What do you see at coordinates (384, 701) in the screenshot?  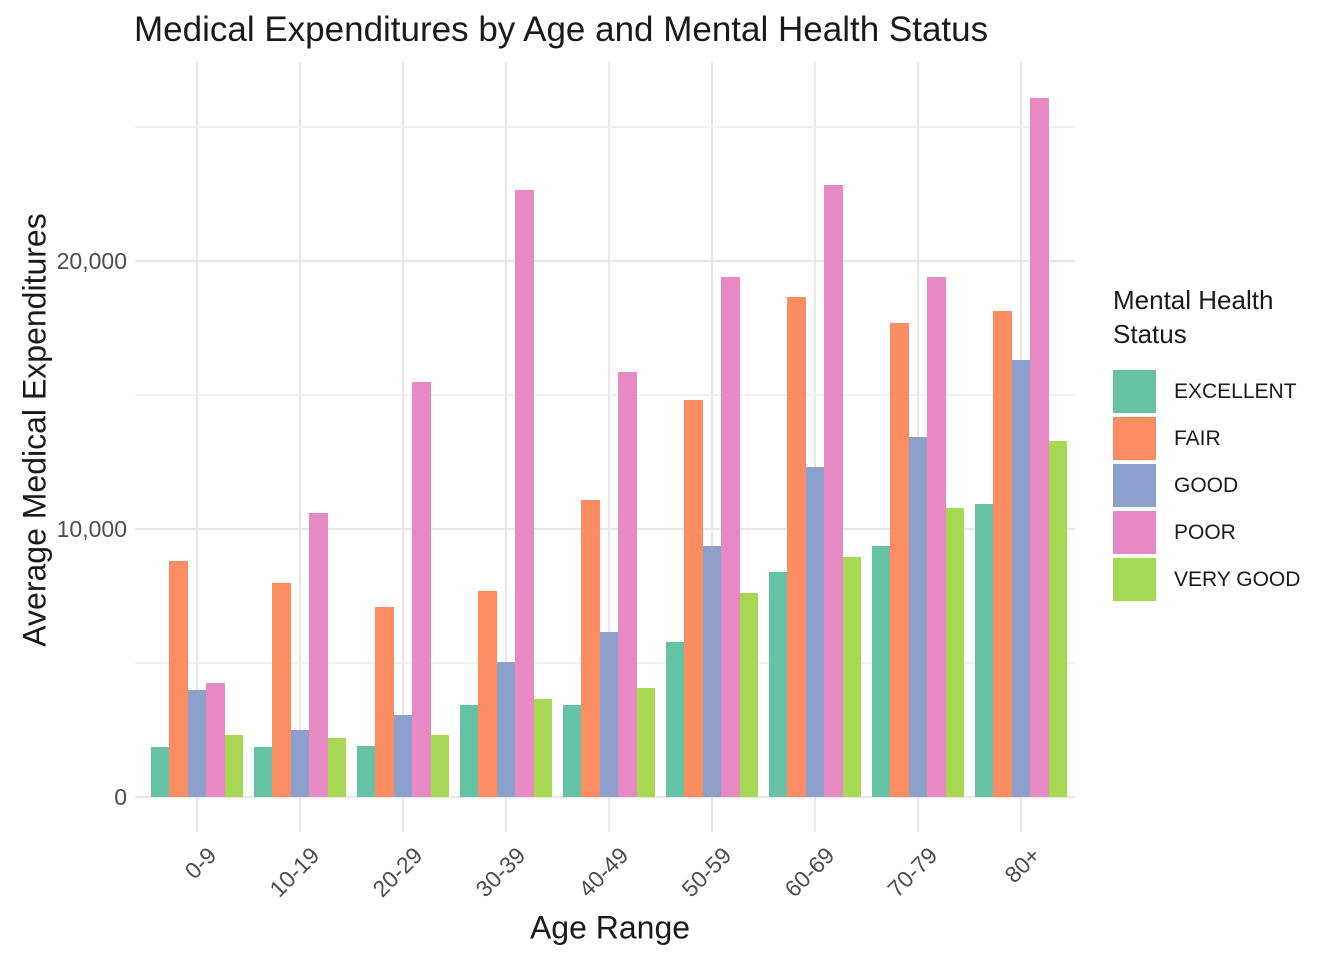 I see `bar-20-29-fair` at bounding box center [384, 701].